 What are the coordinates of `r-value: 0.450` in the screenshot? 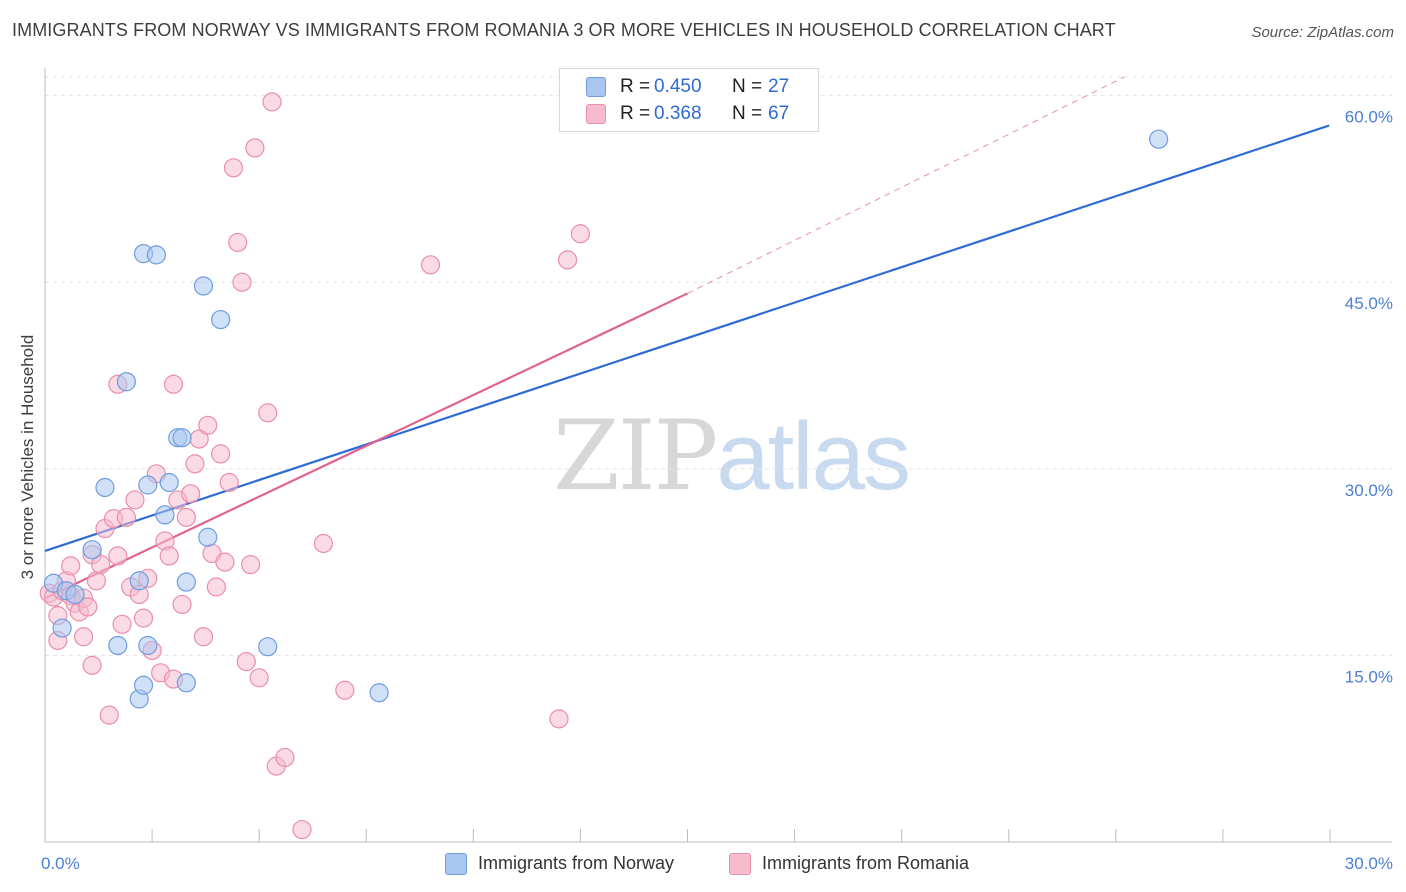 It's located at (678, 86).